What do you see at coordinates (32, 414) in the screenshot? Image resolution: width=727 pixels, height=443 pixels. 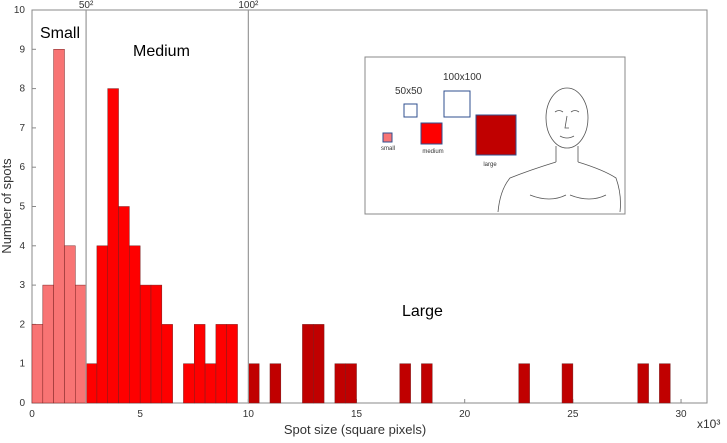 I see `x-tick-label: 0` at bounding box center [32, 414].